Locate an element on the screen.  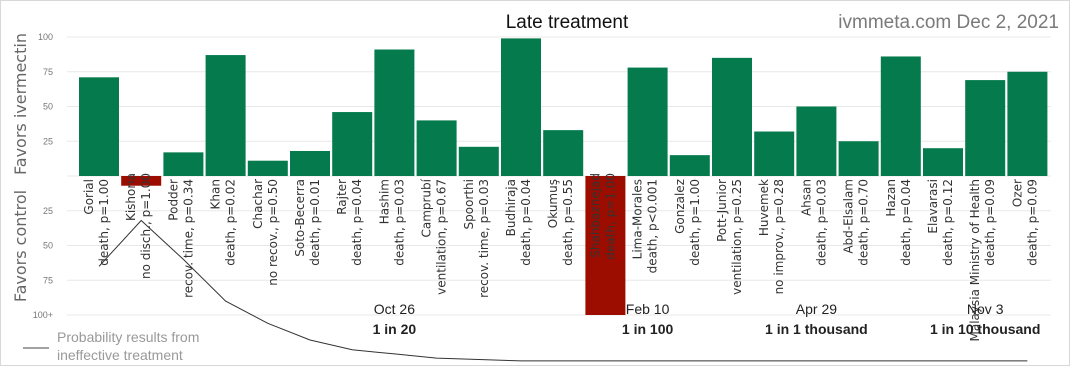
bar-study-label: Shahbaznejad is located at coordinates (595, 215).